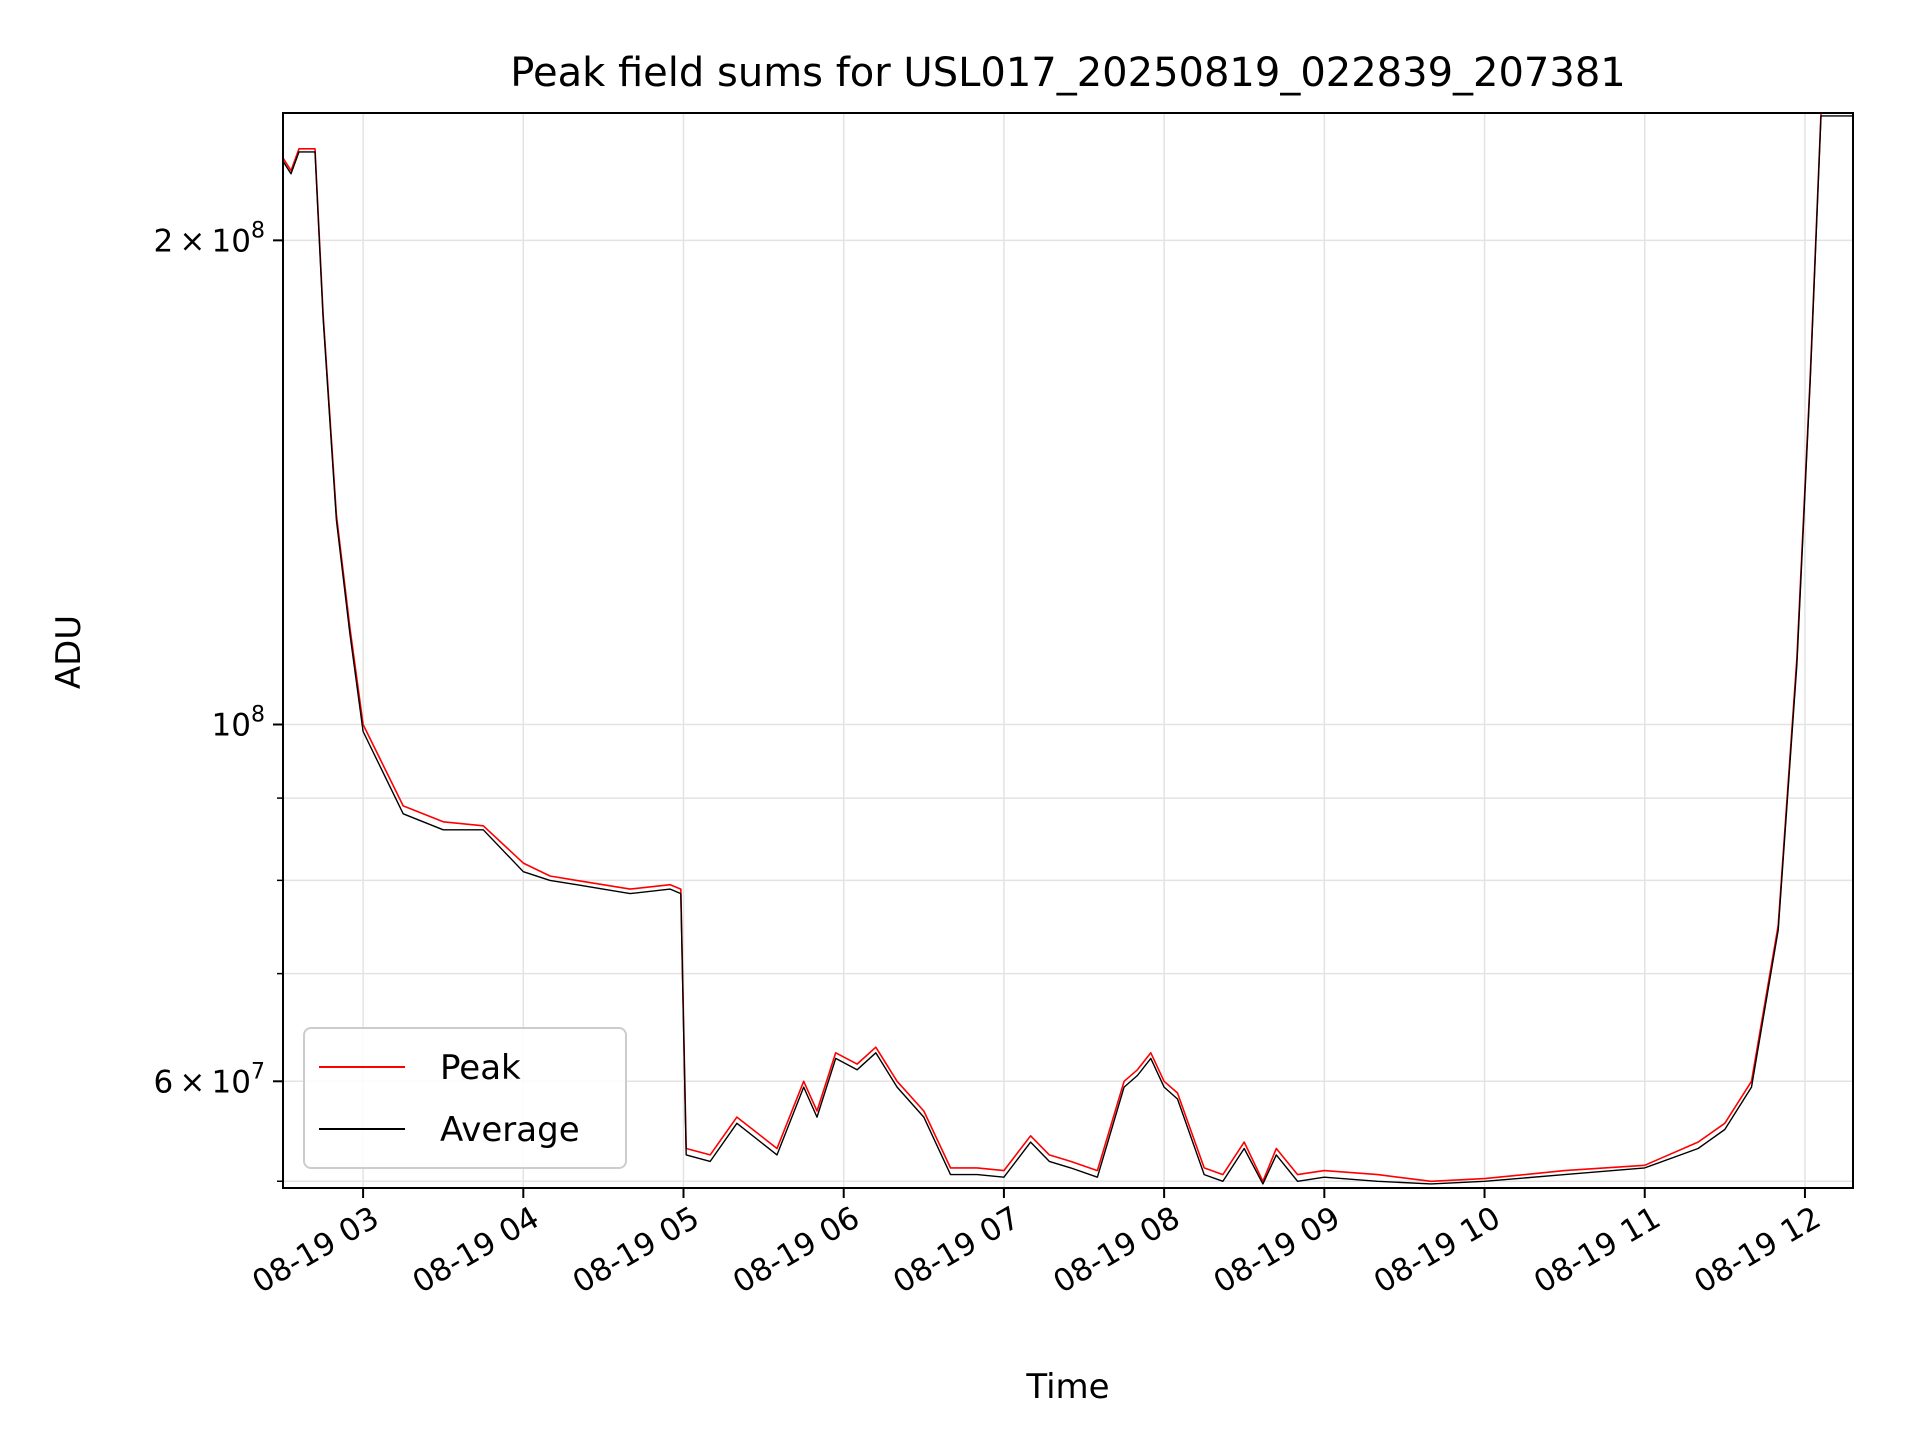 The width and height of the screenshot is (1920, 1440). I want to click on y-axis-ticks: 2 × 108 108 6 × 107, so click(218, 700).